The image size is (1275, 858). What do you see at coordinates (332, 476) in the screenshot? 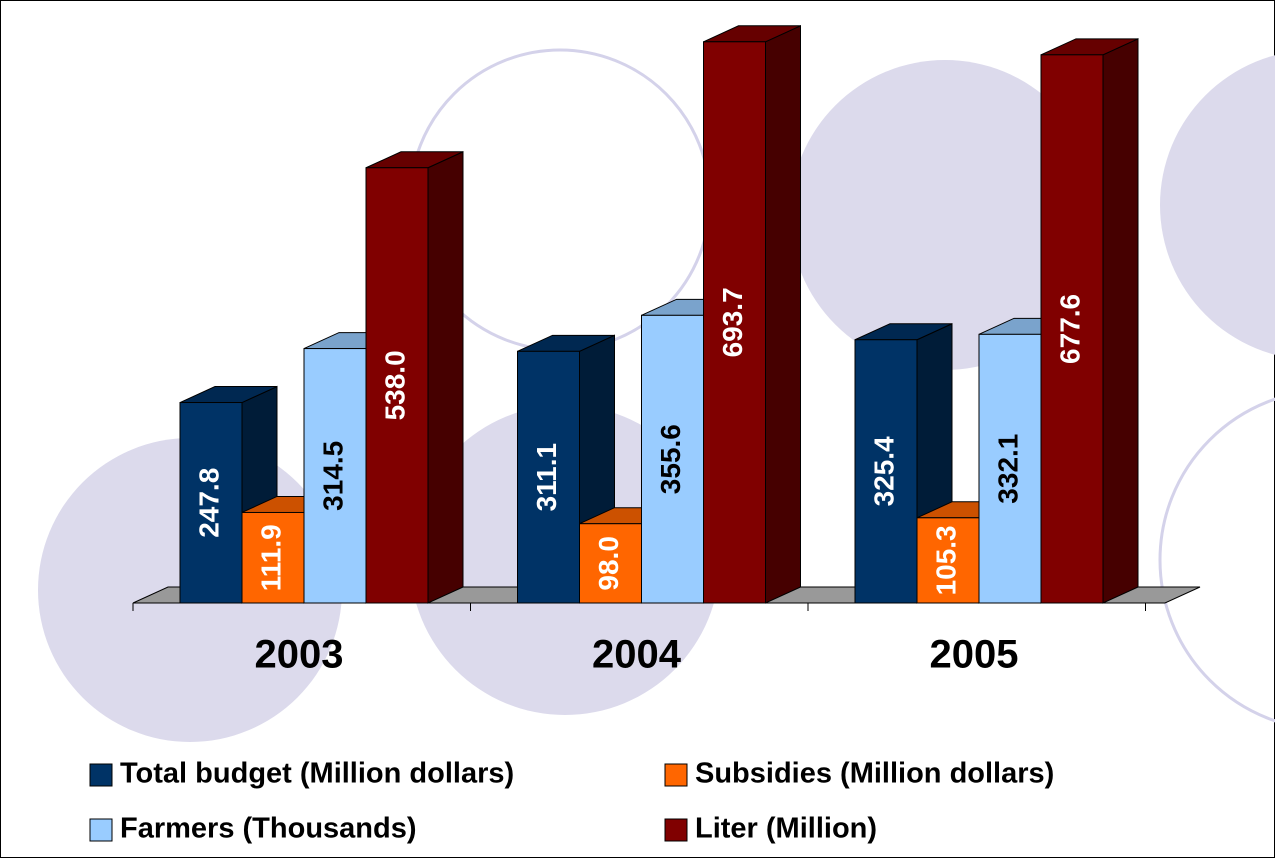
I see `data-label: 314.5` at bounding box center [332, 476].